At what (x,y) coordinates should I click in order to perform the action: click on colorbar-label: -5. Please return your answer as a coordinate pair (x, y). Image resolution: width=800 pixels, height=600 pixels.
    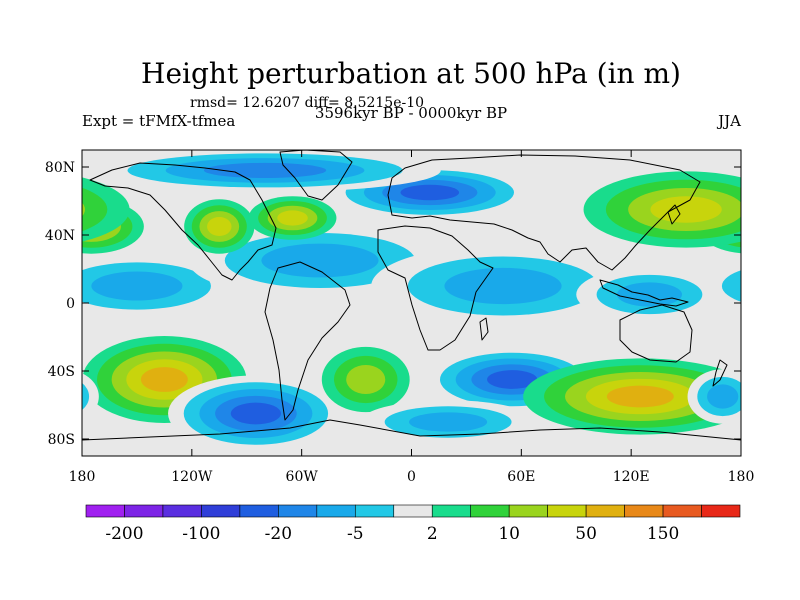
    Looking at the image, I should click on (355, 534).